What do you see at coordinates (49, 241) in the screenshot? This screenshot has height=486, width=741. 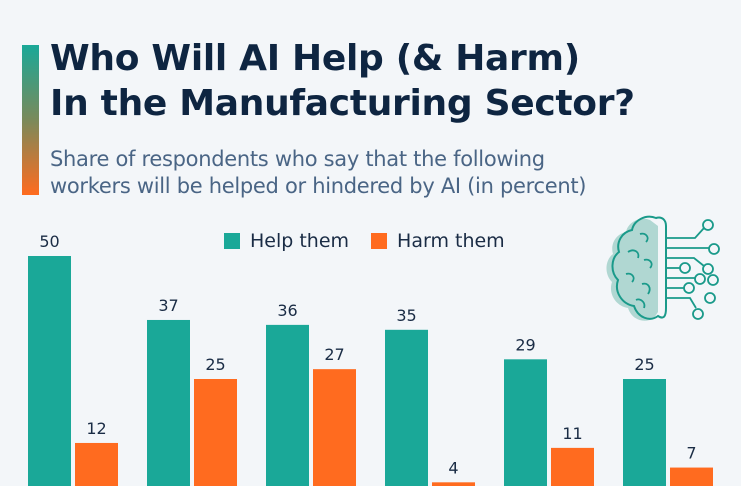 I see `data-label-help-1: 50` at bounding box center [49, 241].